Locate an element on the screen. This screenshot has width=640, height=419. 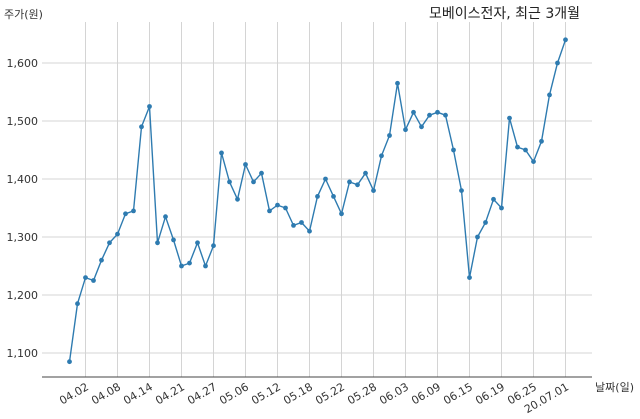
y-tick-label: 1,200 is located at coordinates (23, 295).